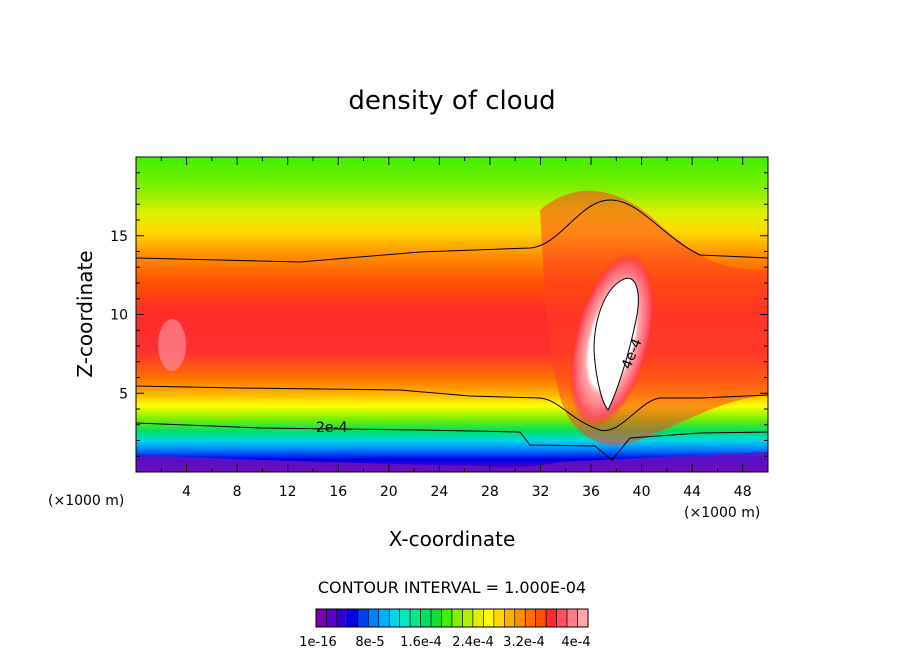 The height and width of the screenshot is (654, 904). I want to click on colorbar-tick-label: 2.4e-4, so click(473, 642).